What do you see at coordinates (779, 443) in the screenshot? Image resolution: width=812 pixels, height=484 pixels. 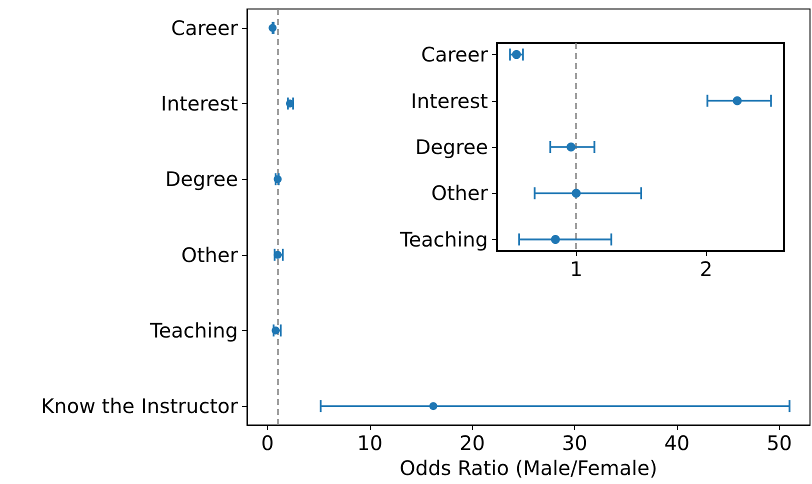 I see `x-tick-label: 50` at bounding box center [779, 443].